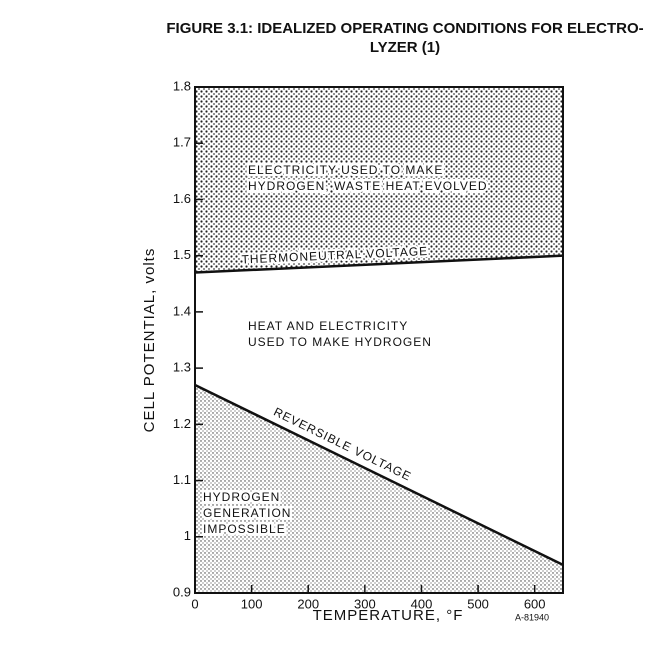 The height and width of the screenshot is (645, 672). What do you see at coordinates (241, 497) in the screenshot?
I see `region-label: HYDROGEN` at bounding box center [241, 497].